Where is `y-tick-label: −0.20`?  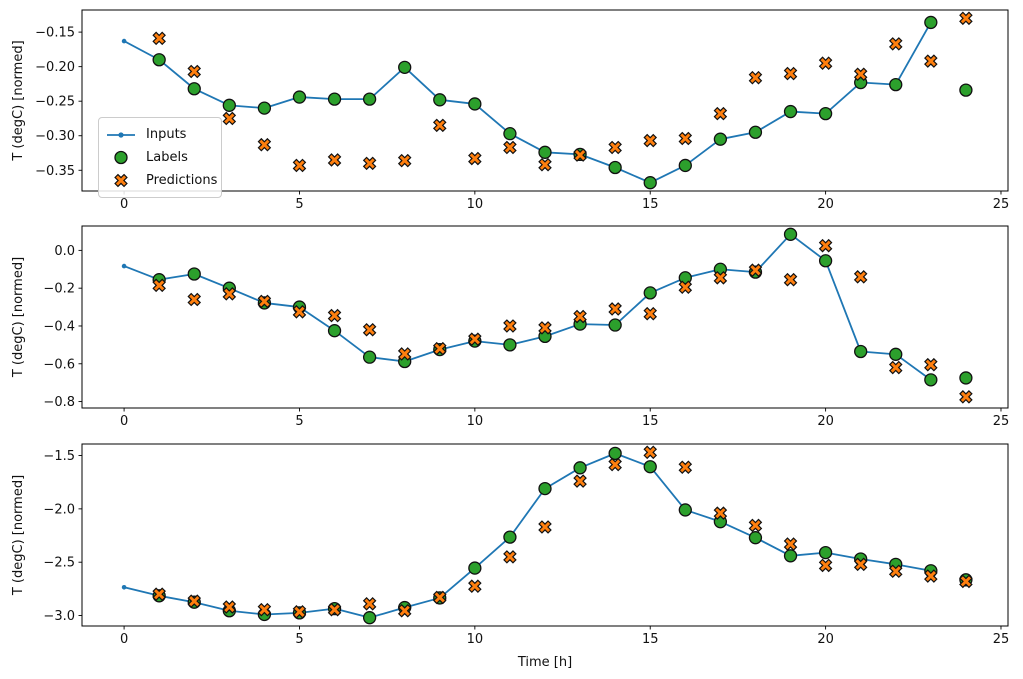 y-tick-label: −0.20 is located at coordinates (55, 67).